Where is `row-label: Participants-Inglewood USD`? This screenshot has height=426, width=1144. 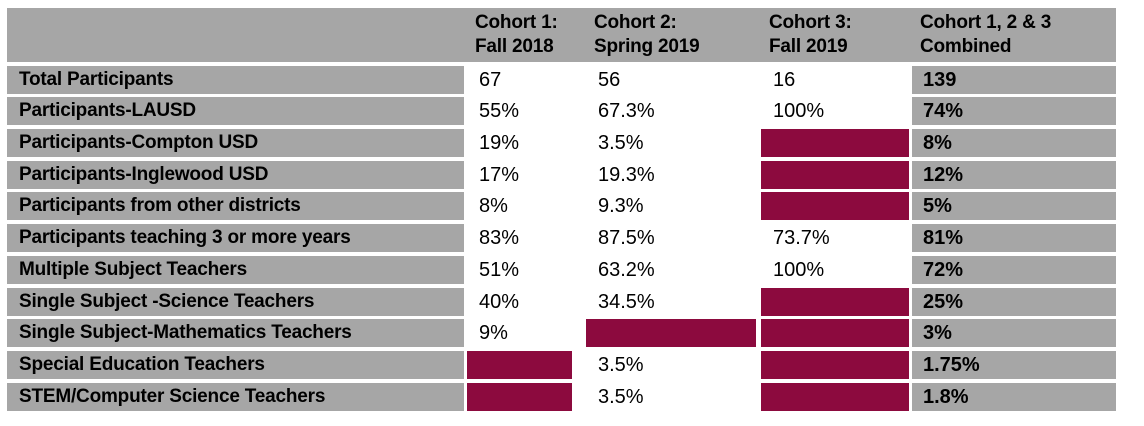 row-label: Participants-Inglewood USD is located at coordinates (235, 174).